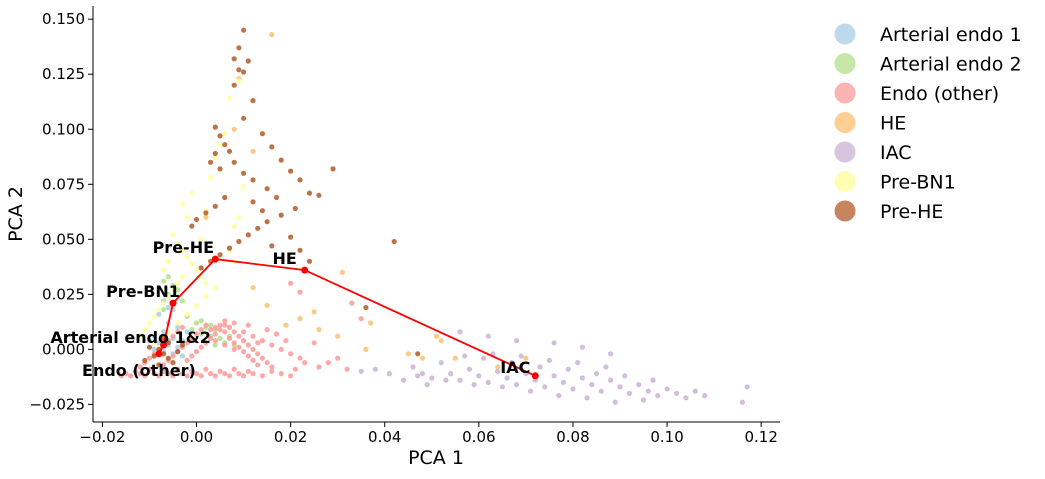 This screenshot has height=479, width=1045. Describe the element at coordinates (347, 317) in the screenshot. I see `trajectory-line` at that location.